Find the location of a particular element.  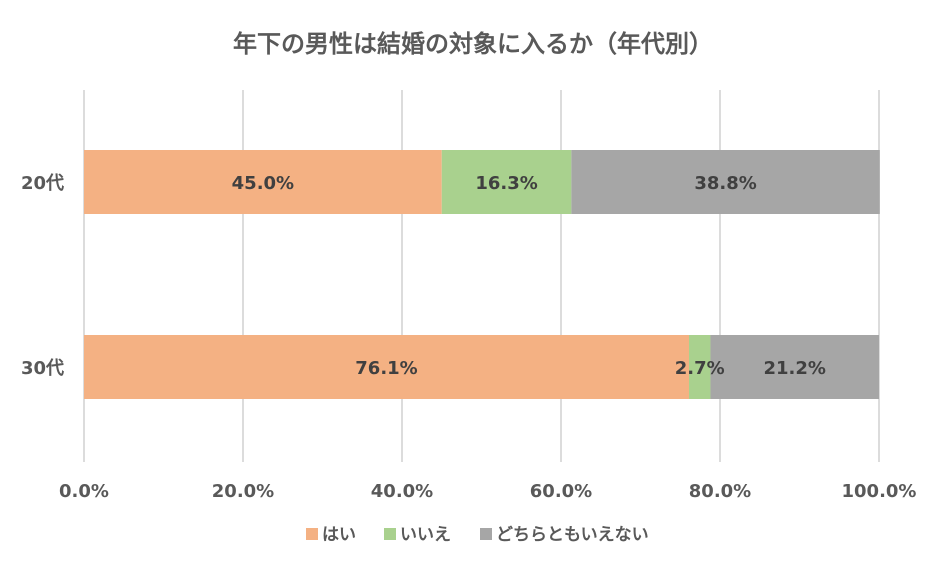

legend-label-2: いいえ is located at coordinates (425, 535).